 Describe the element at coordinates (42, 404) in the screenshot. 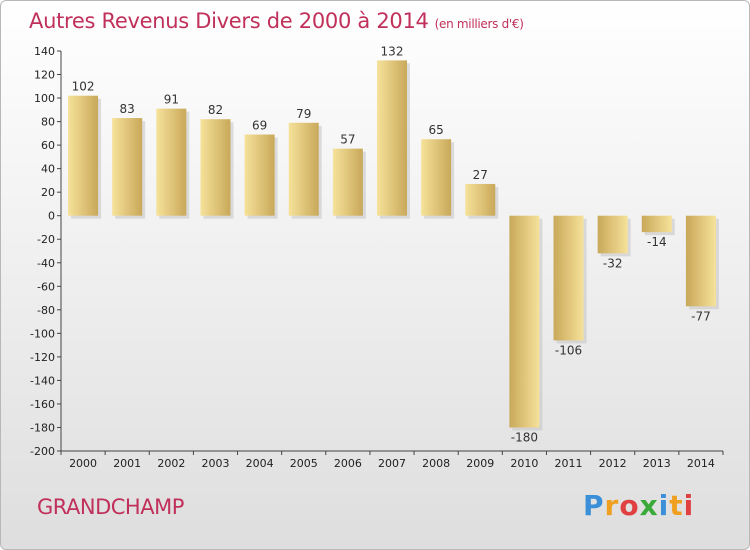

I see `y-tick-label: -160` at that location.